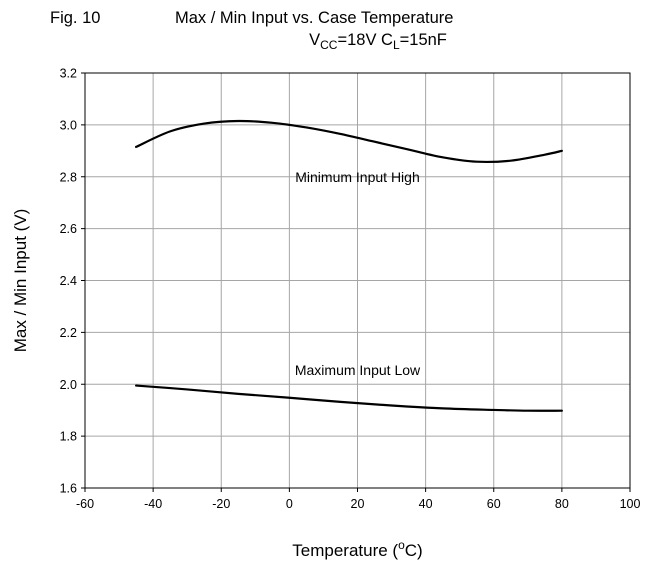 The image size is (662, 565). I want to click on x-tick-label: 80, so click(562, 504).